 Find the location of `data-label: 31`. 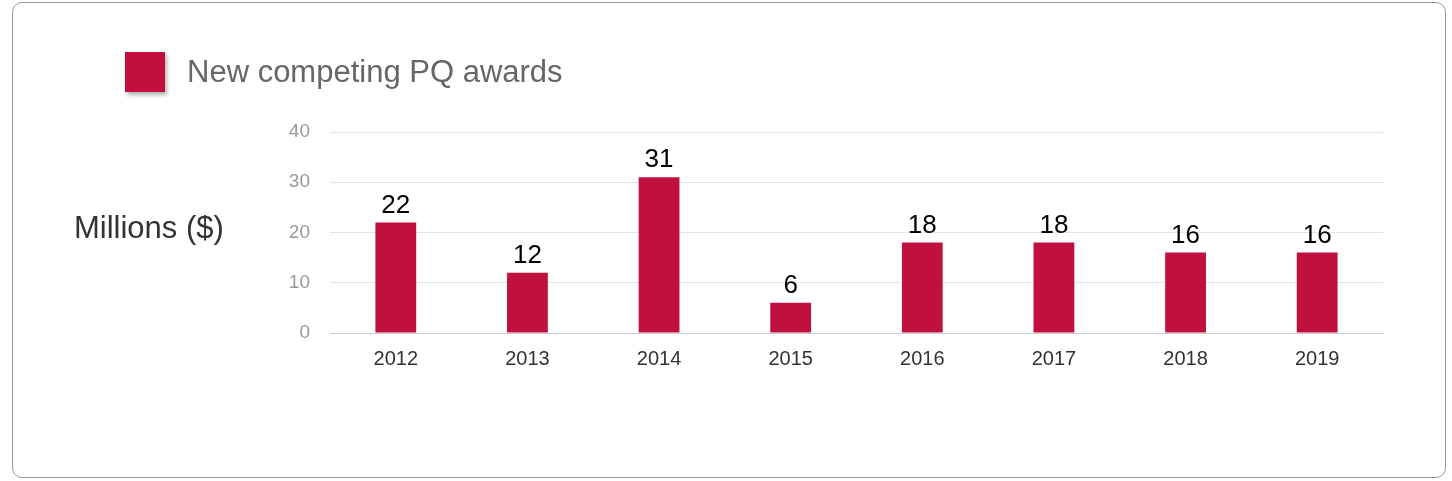

data-label: 31 is located at coordinates (659, 158).